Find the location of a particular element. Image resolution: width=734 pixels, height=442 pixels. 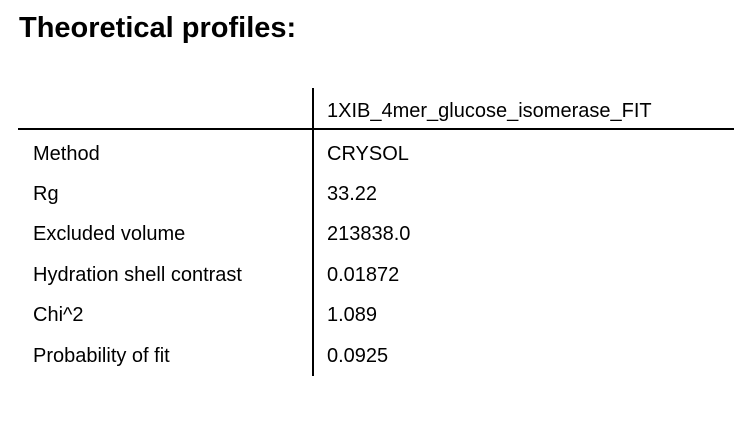

row-value-rg: 33.22 is located at coordinates (352, 194).